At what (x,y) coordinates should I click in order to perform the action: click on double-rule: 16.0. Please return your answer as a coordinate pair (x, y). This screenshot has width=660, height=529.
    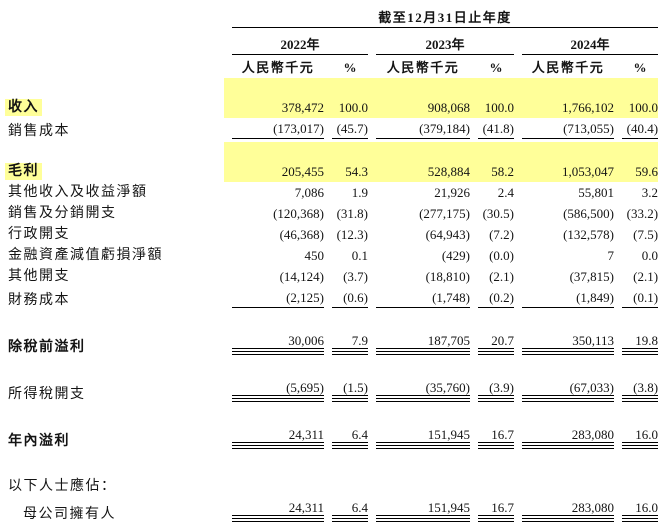
    Looking at the image, I should click on (640, 511).